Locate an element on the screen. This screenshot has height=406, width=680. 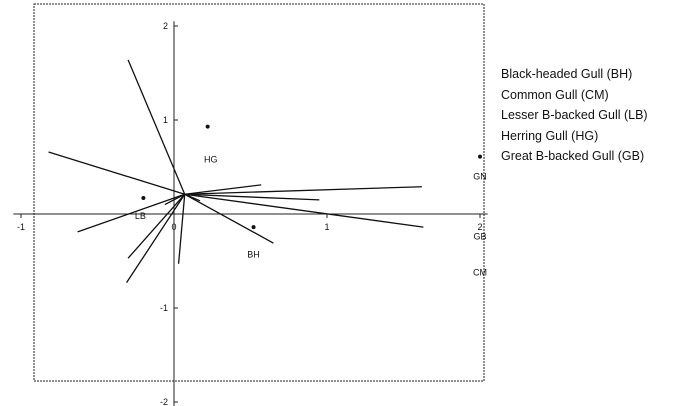
y-tick-label: -1 is located at coordinates (164, 308).